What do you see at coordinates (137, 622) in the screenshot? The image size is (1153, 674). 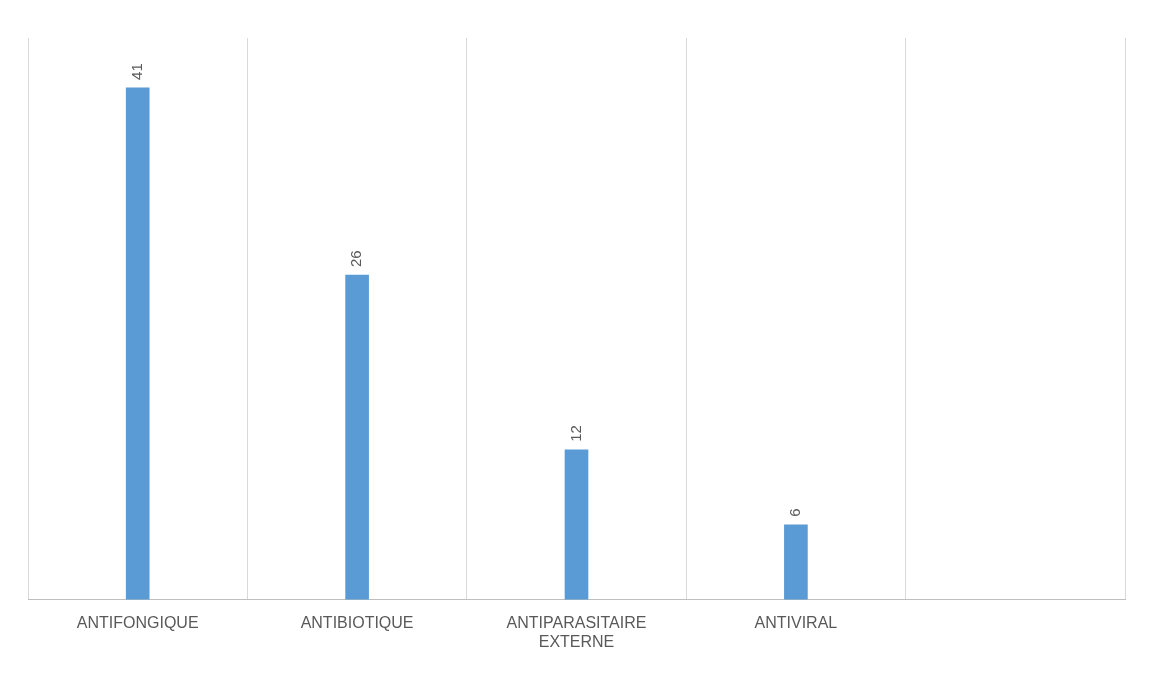 I see `x-tick-label: ANTIFONGIQUE` at bounding box center [137, 622].